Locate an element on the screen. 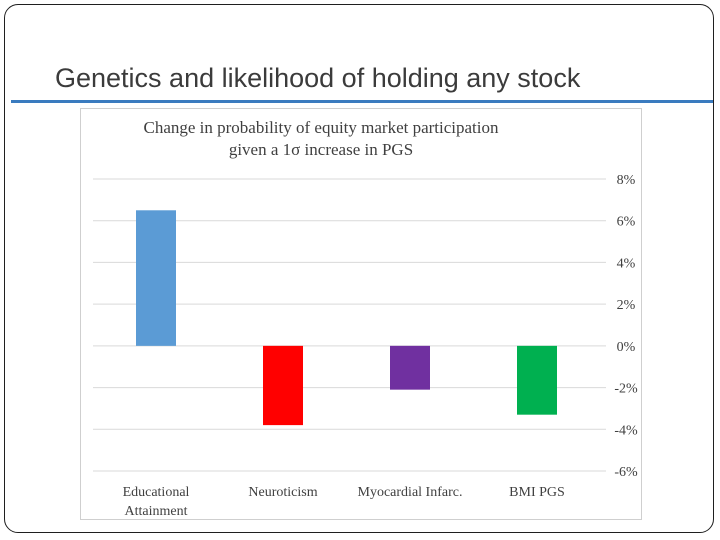  x-tick-label: Attainment is located at coordinates (156, 511).